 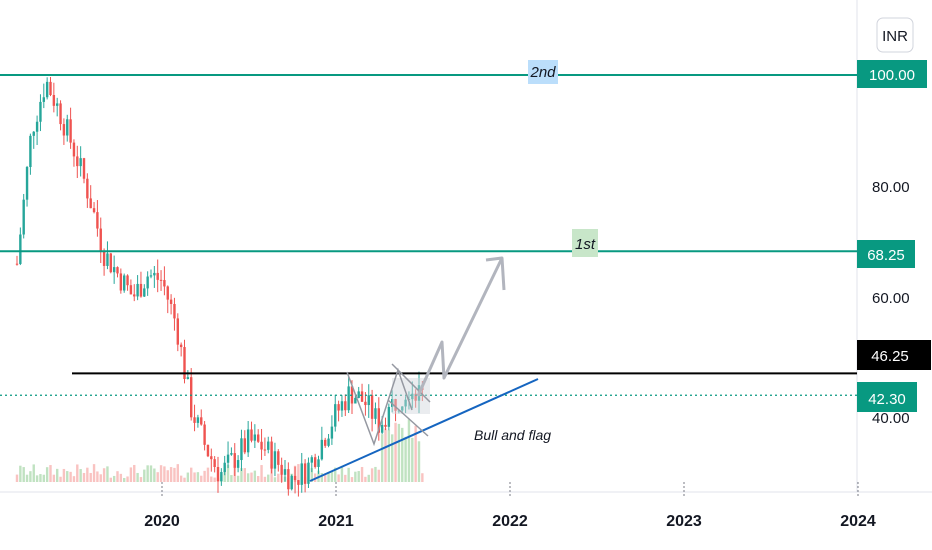 I want to click on currency-badge-bg, so click(x=895, y=35).